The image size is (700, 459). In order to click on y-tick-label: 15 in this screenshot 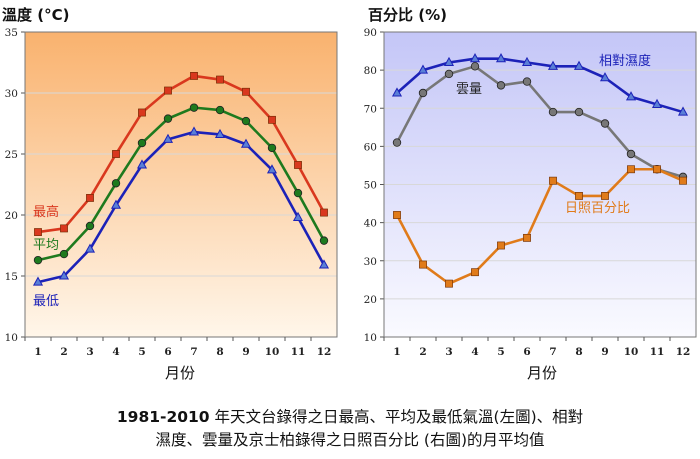, I will do `click(11, 277)`.